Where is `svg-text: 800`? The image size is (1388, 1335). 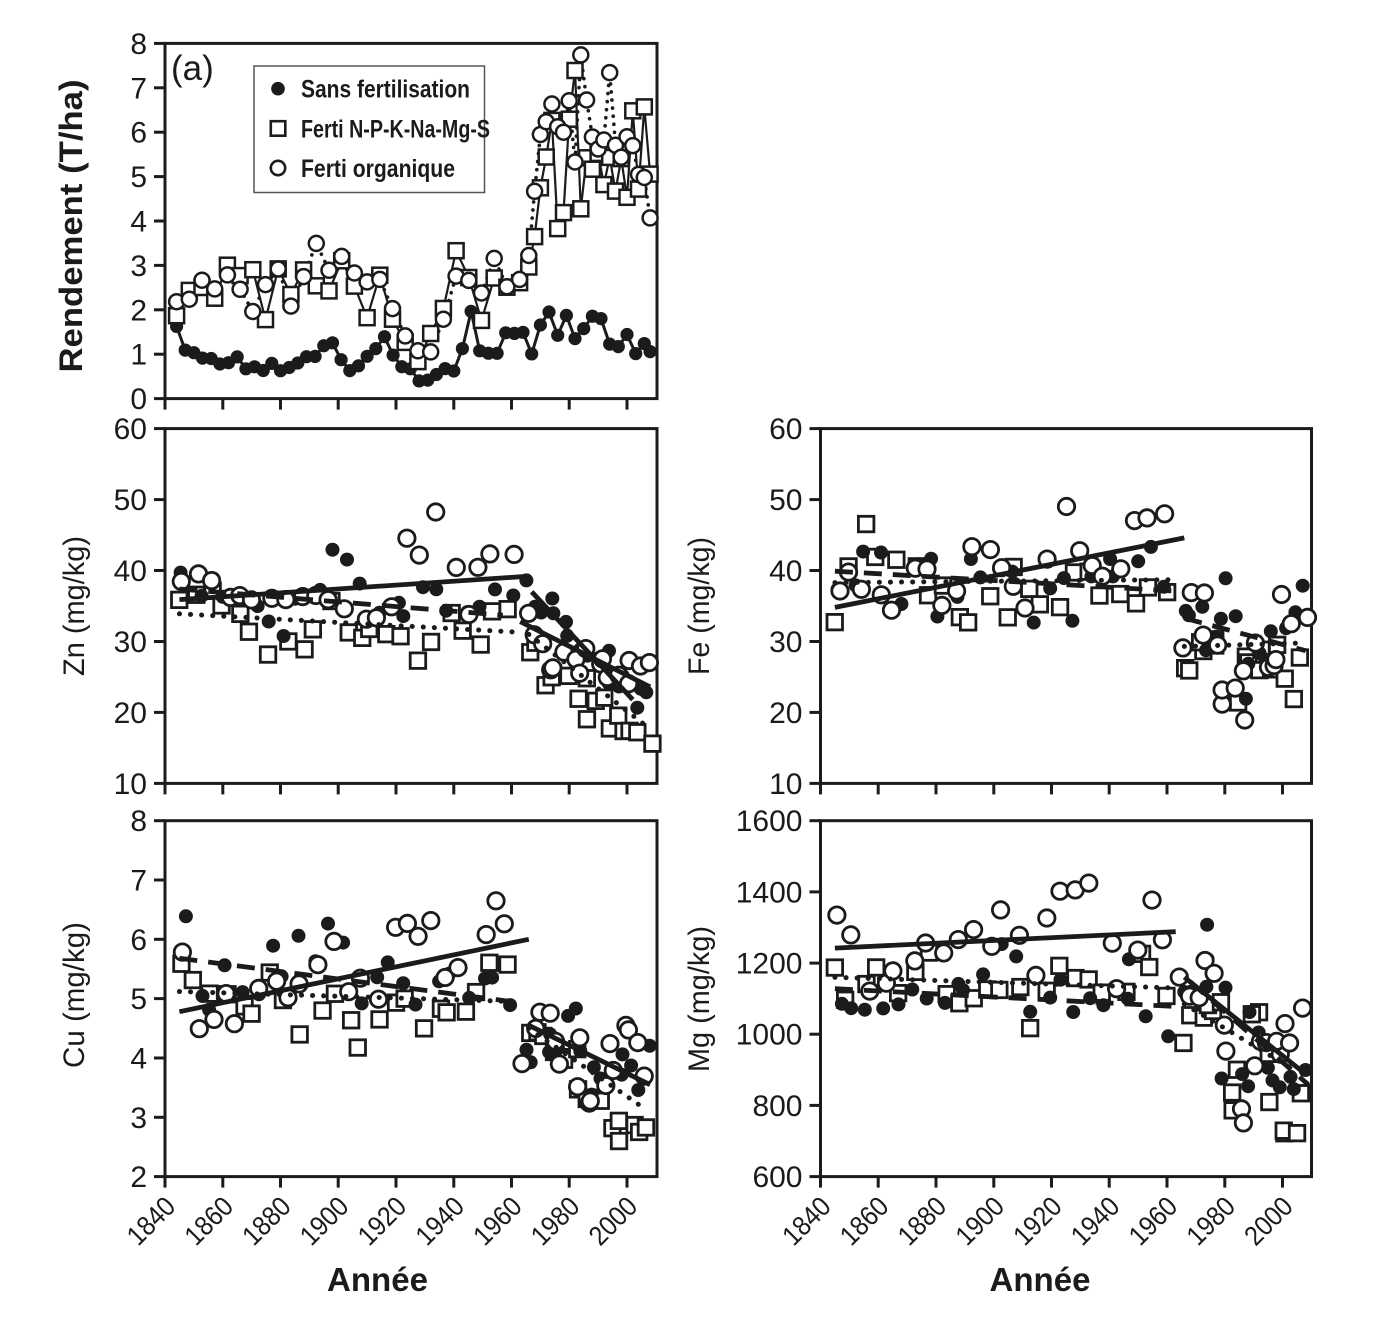 svg-text: 800 is located at coordinates (777, 1106).